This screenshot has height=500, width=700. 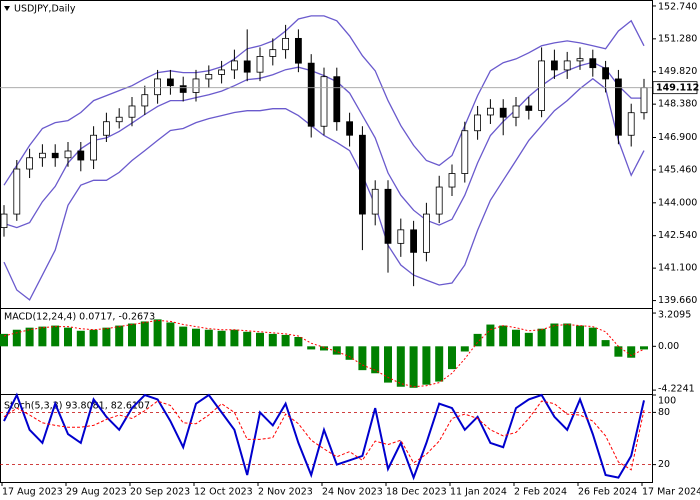 What do you see at coordinates (540, 492) in the screenshot?
I see `x-tick-label: 2 Feb 2024` at bounding box center [540, 492].